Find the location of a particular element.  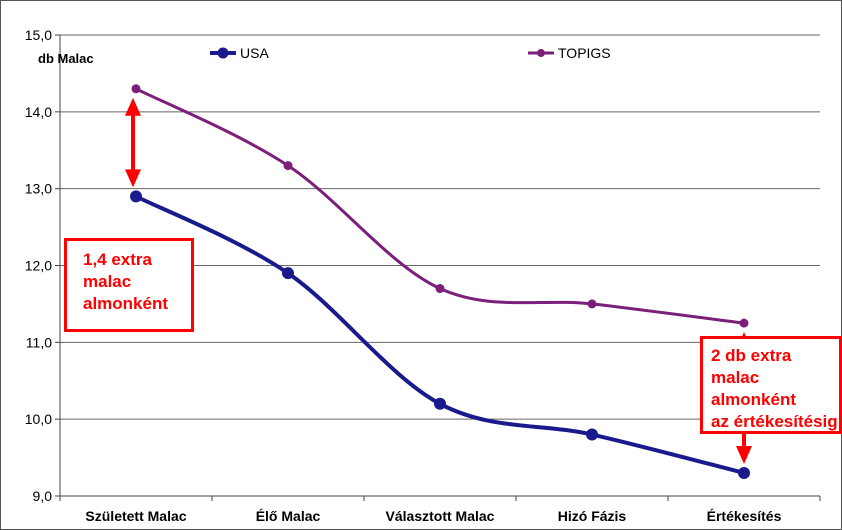

x-tick-label: Értékesítés is located at coordinates (744, 516).